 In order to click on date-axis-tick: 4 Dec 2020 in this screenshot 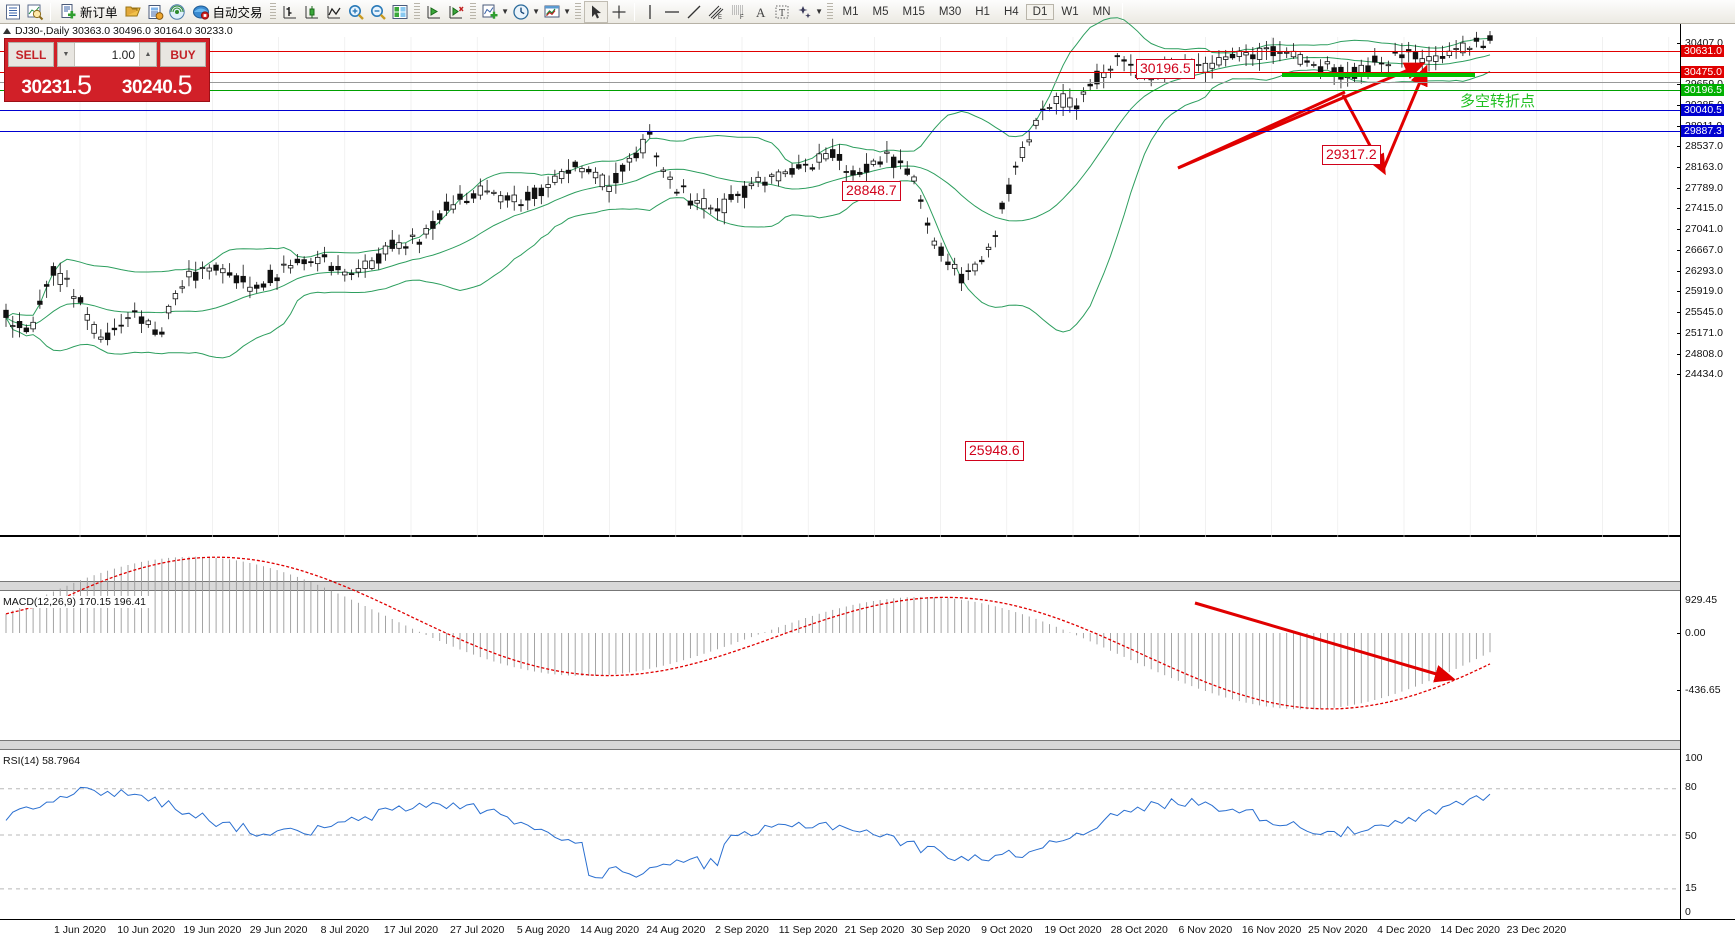, I will do `click(1404, 930)`.